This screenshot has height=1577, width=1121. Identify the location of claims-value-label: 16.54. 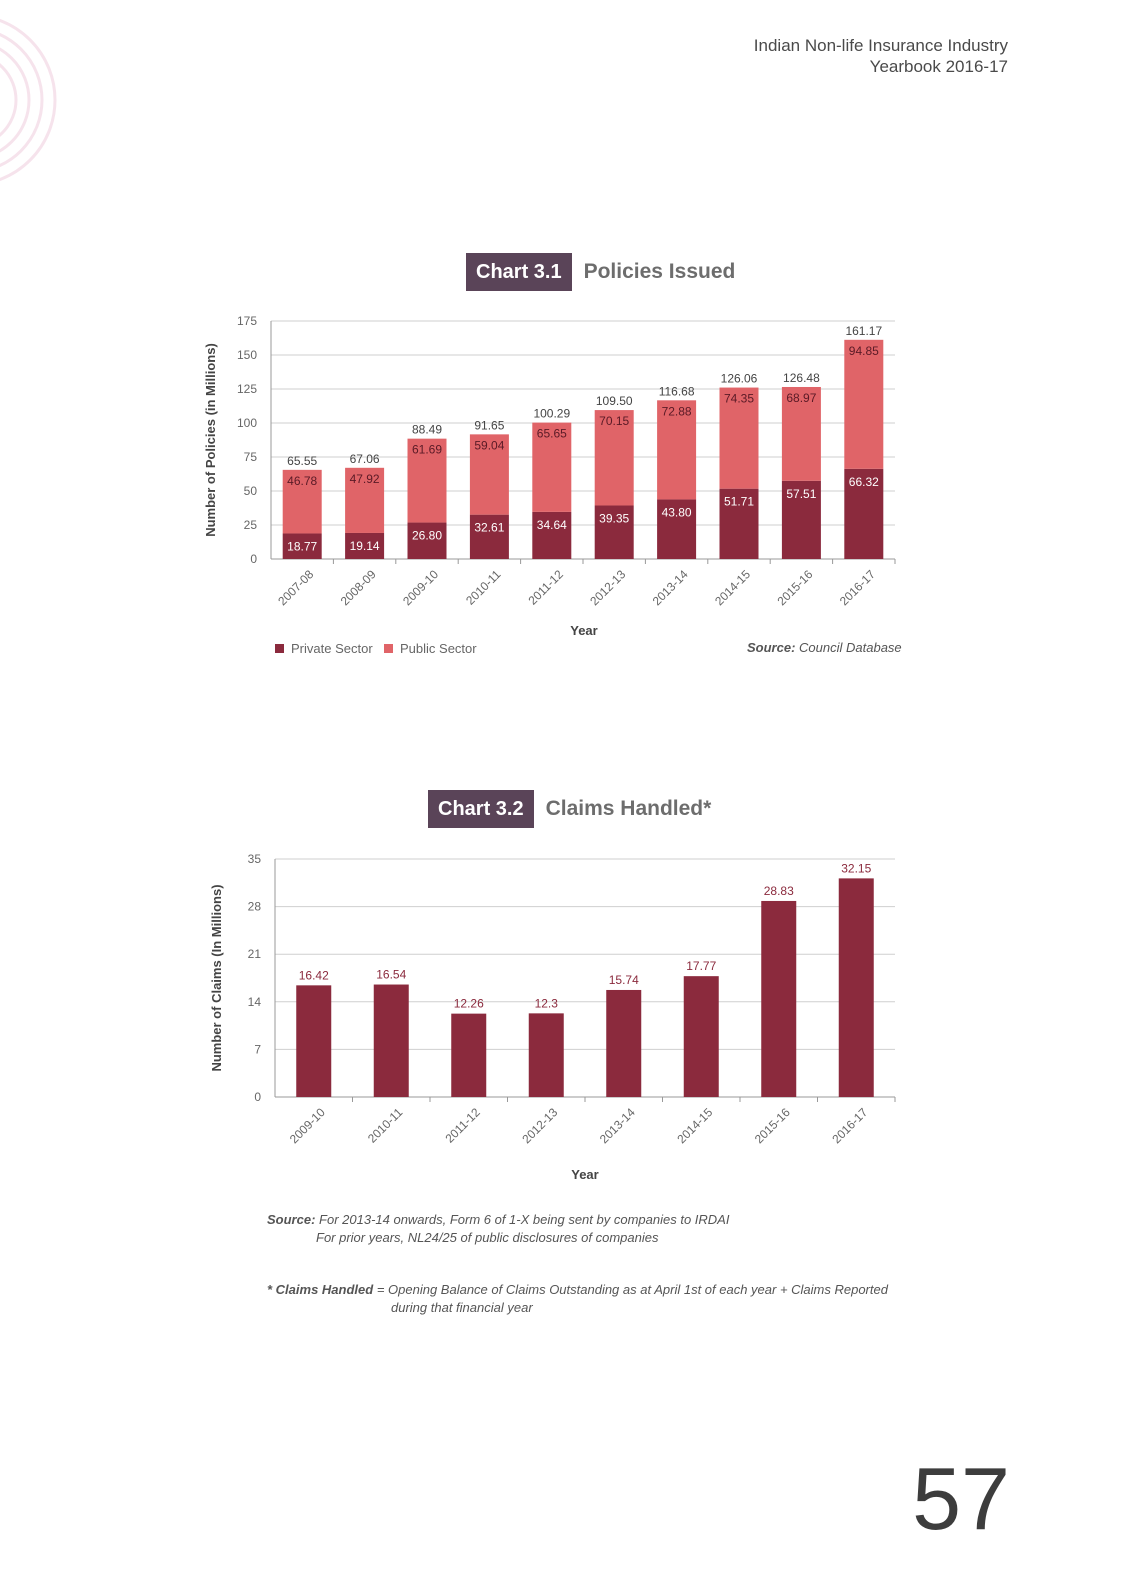
(391, 975).